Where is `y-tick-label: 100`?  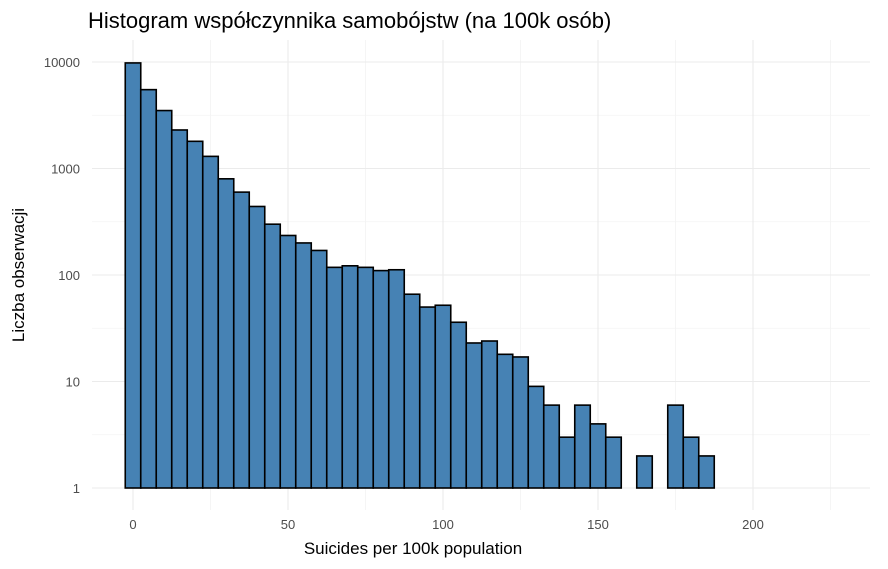 y-tick-label: 100 is located at coordinates (69, 275).